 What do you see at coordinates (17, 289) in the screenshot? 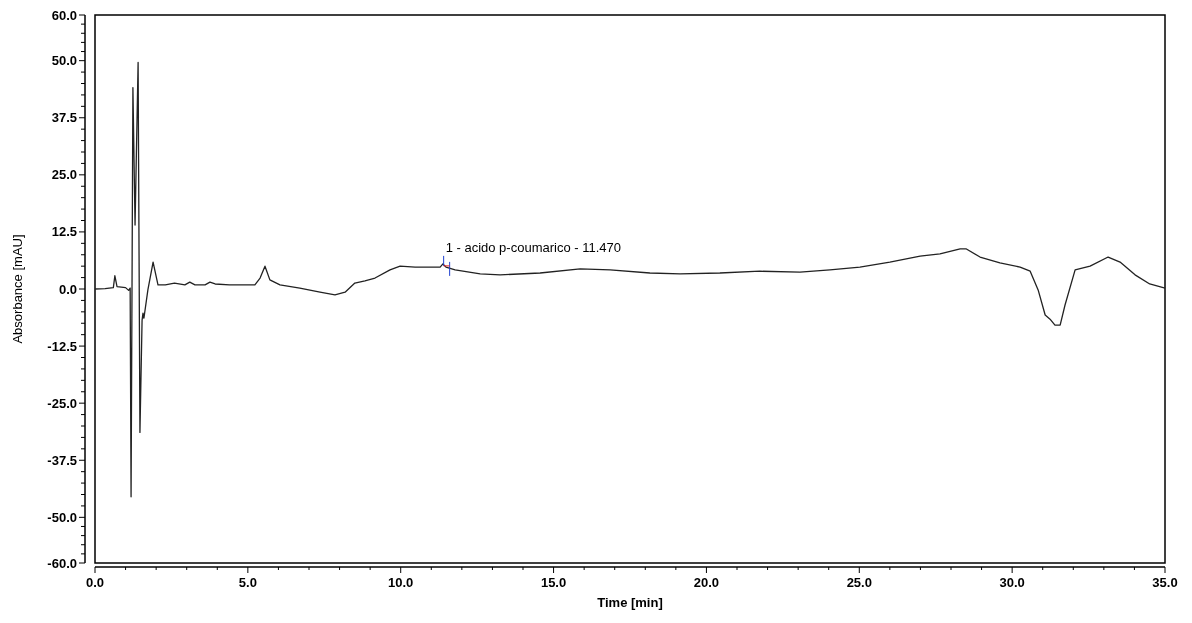
I see `y-axis-title: Absorbance [mAU]` at bounding box center [17, 289].